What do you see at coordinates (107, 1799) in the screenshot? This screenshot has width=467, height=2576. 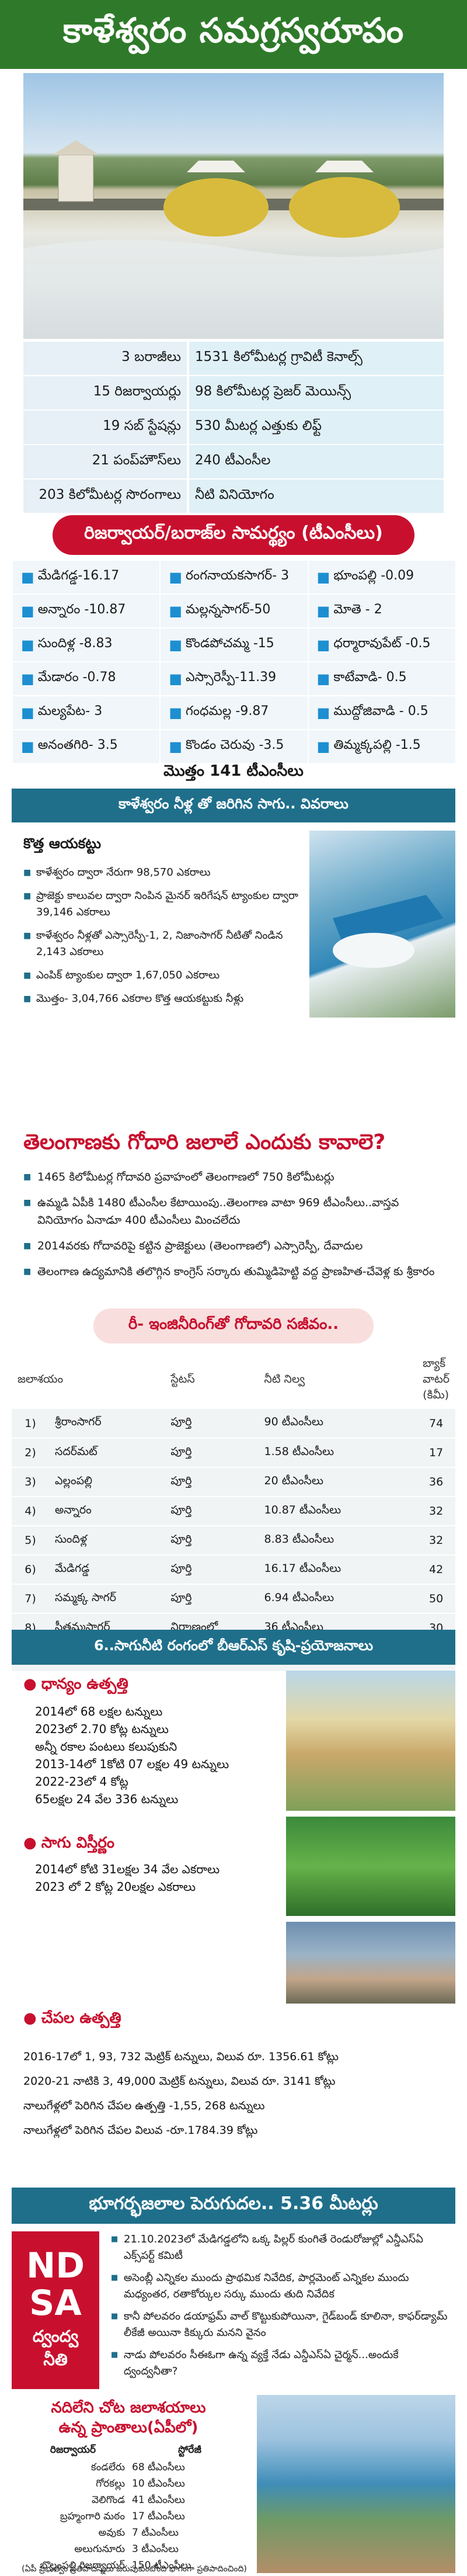 I see `grain-line: 65లక్షల 24 వేల 336 టన్నులు` at bounding box center [107, 1799].